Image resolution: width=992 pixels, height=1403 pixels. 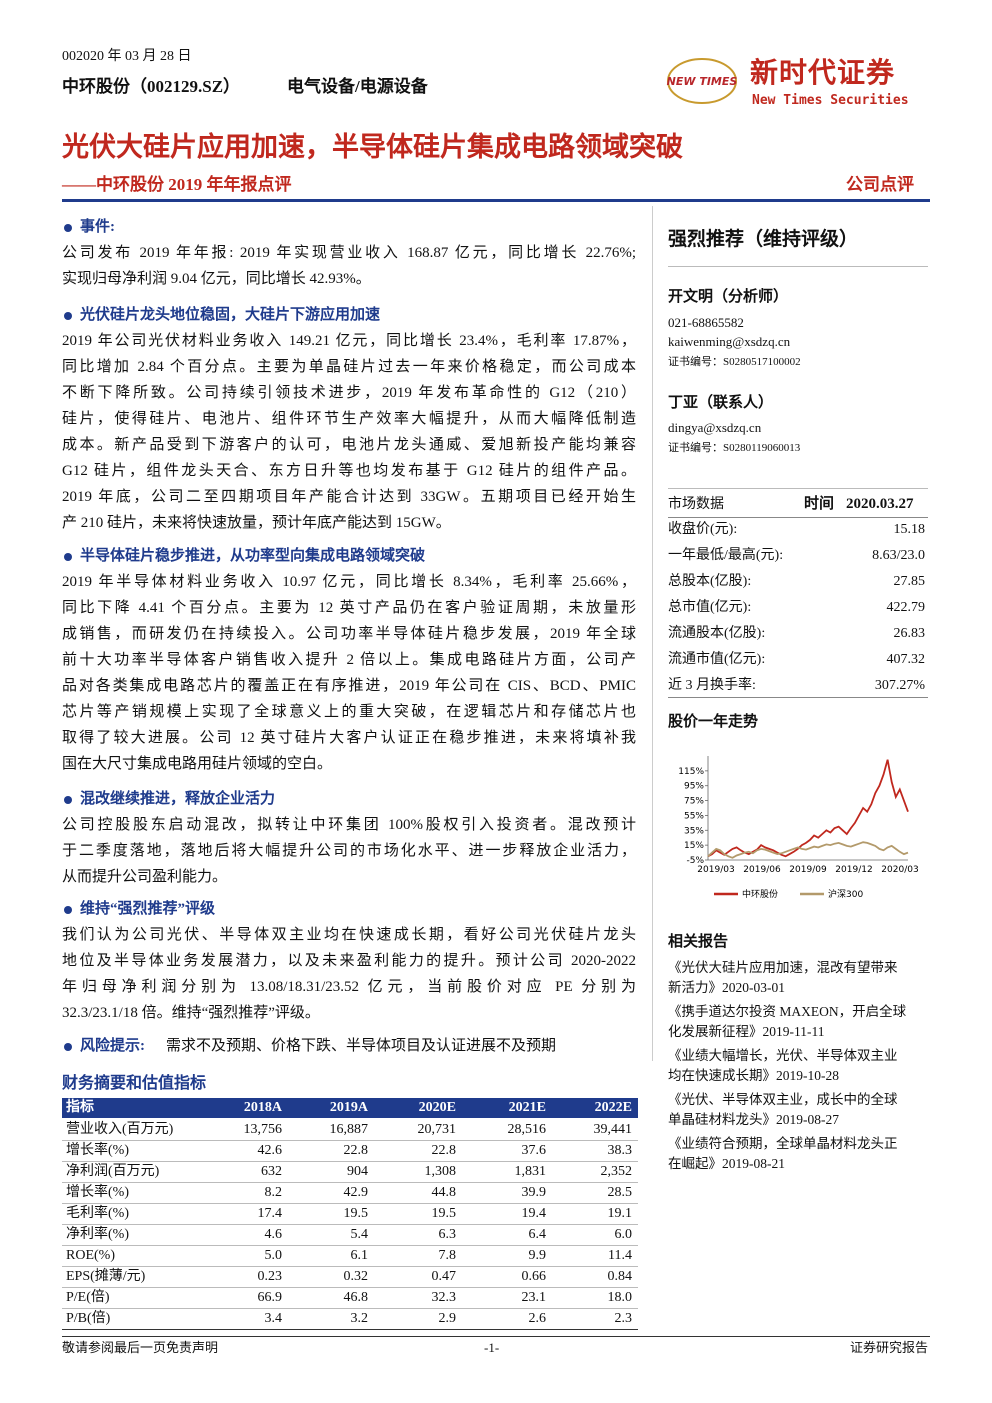 What do you see at coordinates (444, 1192) in the screenshot?
I see `table-cell: 44.8` at bounding box center [444, 1192].